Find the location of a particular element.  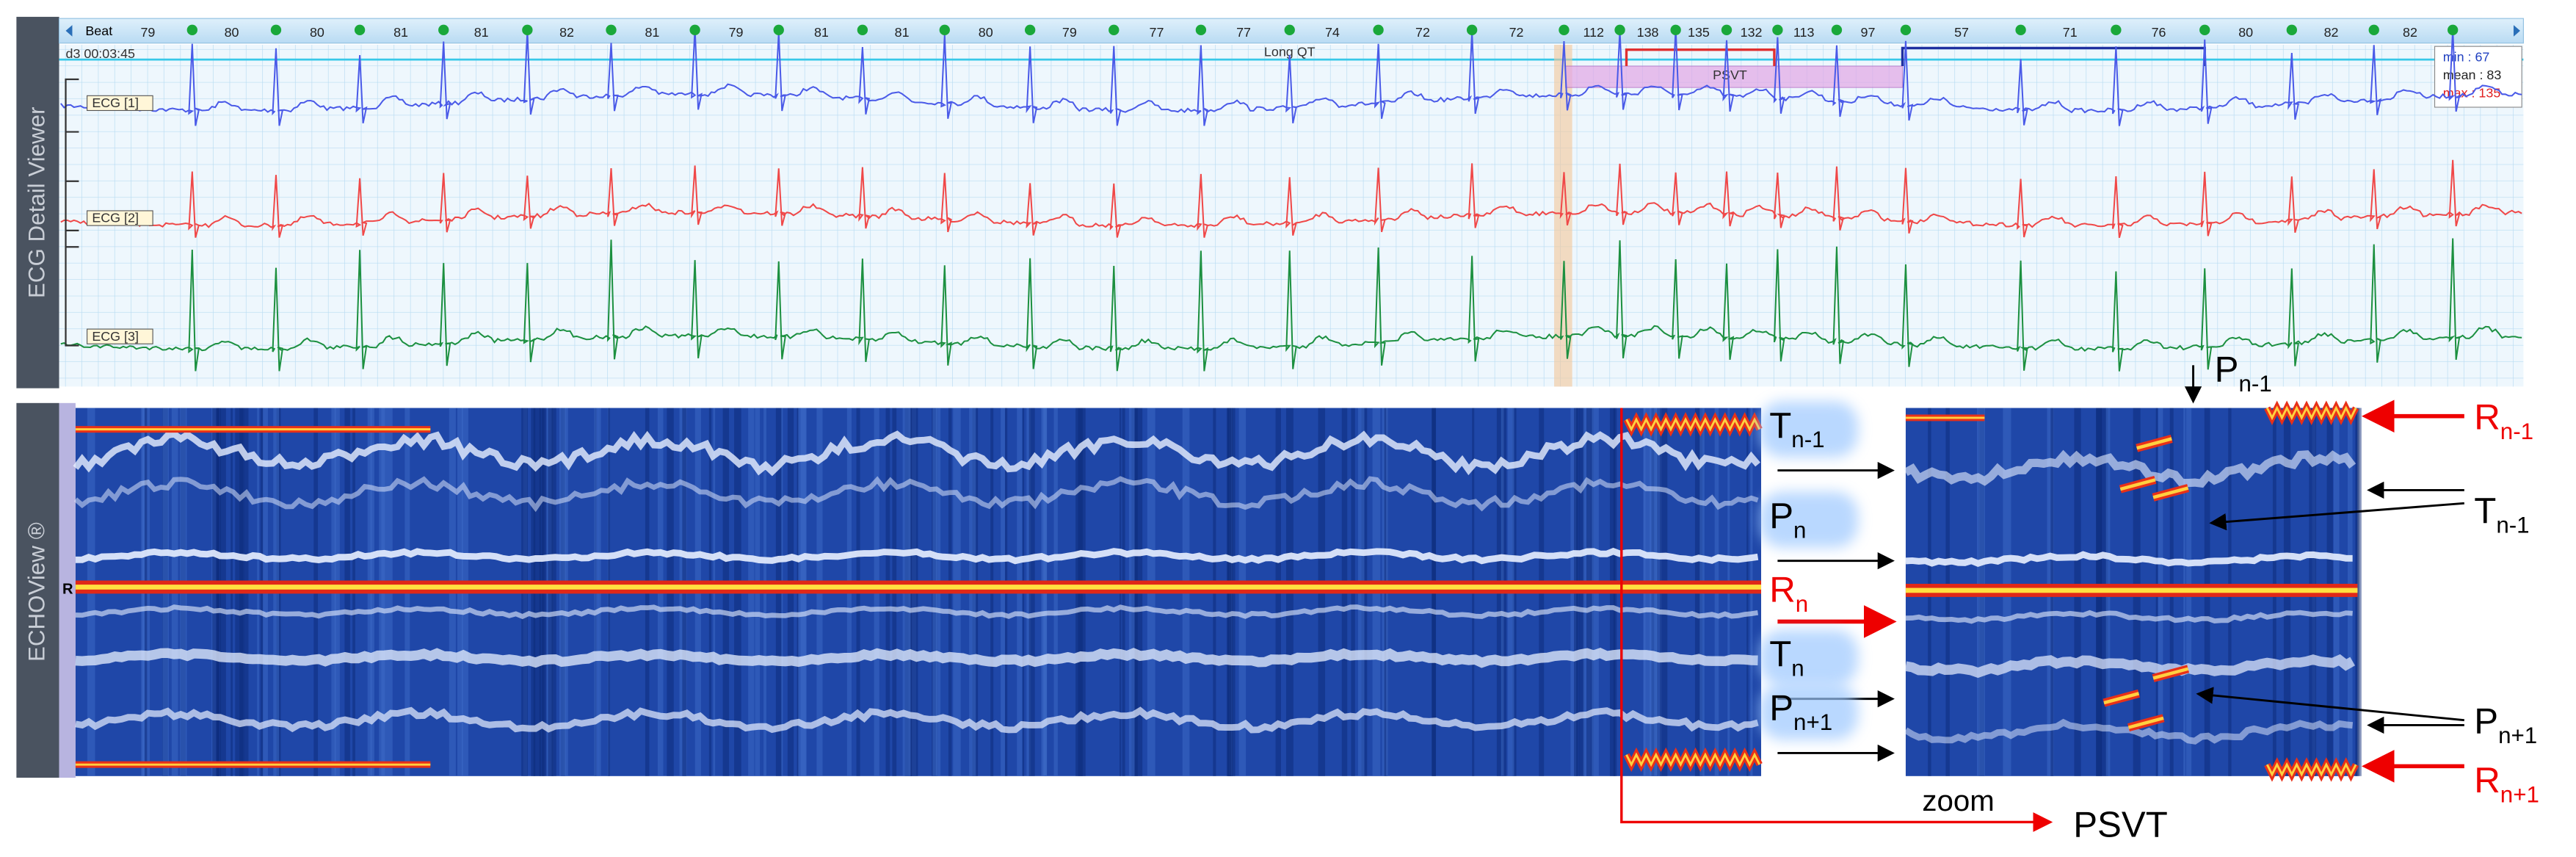

sidebar-title: ECHOView ® is located at coordinates (36, 592).